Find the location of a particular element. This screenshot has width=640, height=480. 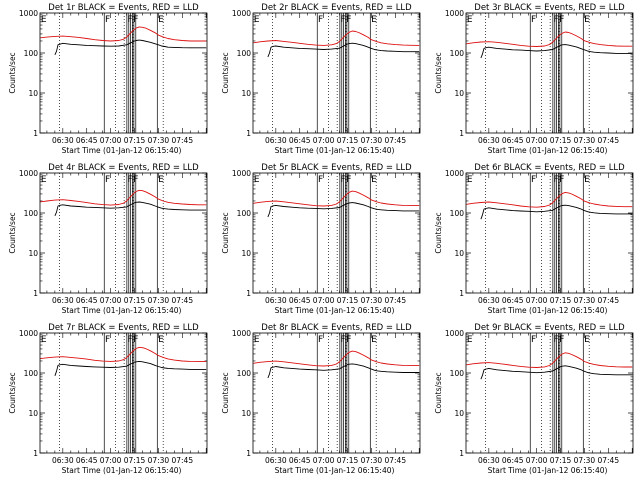

panel-title: Det 7r BLACK = Events, RED = LLD is located at coordinates (123, 328).